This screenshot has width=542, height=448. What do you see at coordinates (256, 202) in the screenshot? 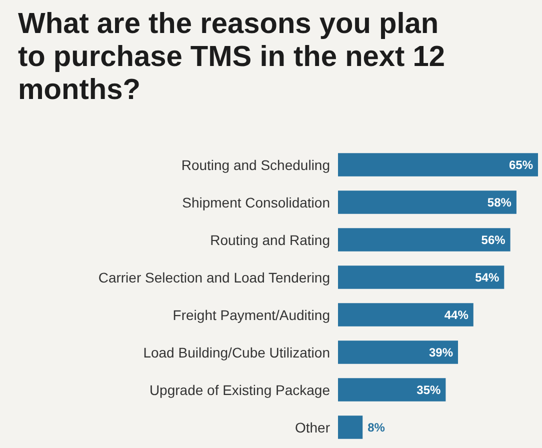
I see `y-tick-label: Shipment Consolidation` at bounding box center [256, 202].